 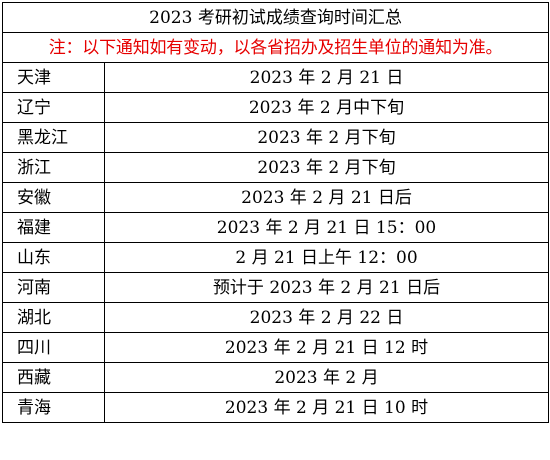 I want to click on table-row: 河南 预计于 2023 年 2 月 21 日后, so click(x=276, y=287).